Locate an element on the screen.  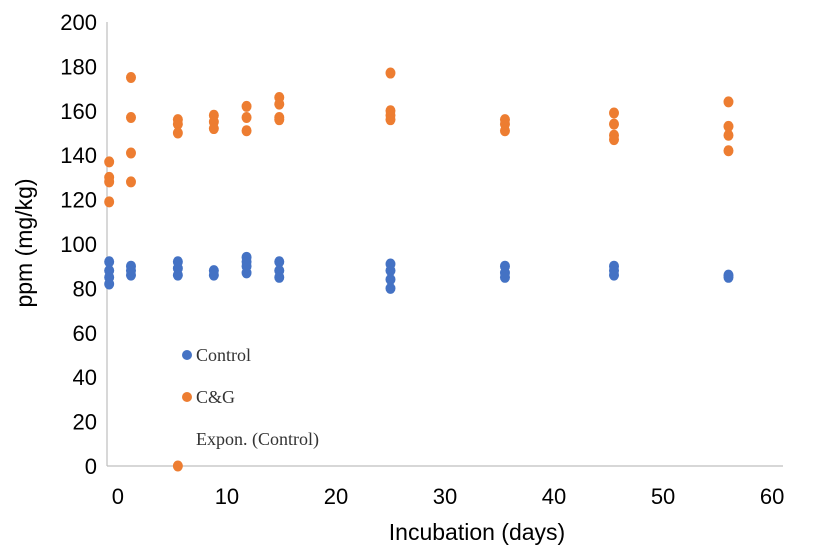
x-axis-ticks: 0 10 20 30 40 50 60 is located at coordinates (448, 496).